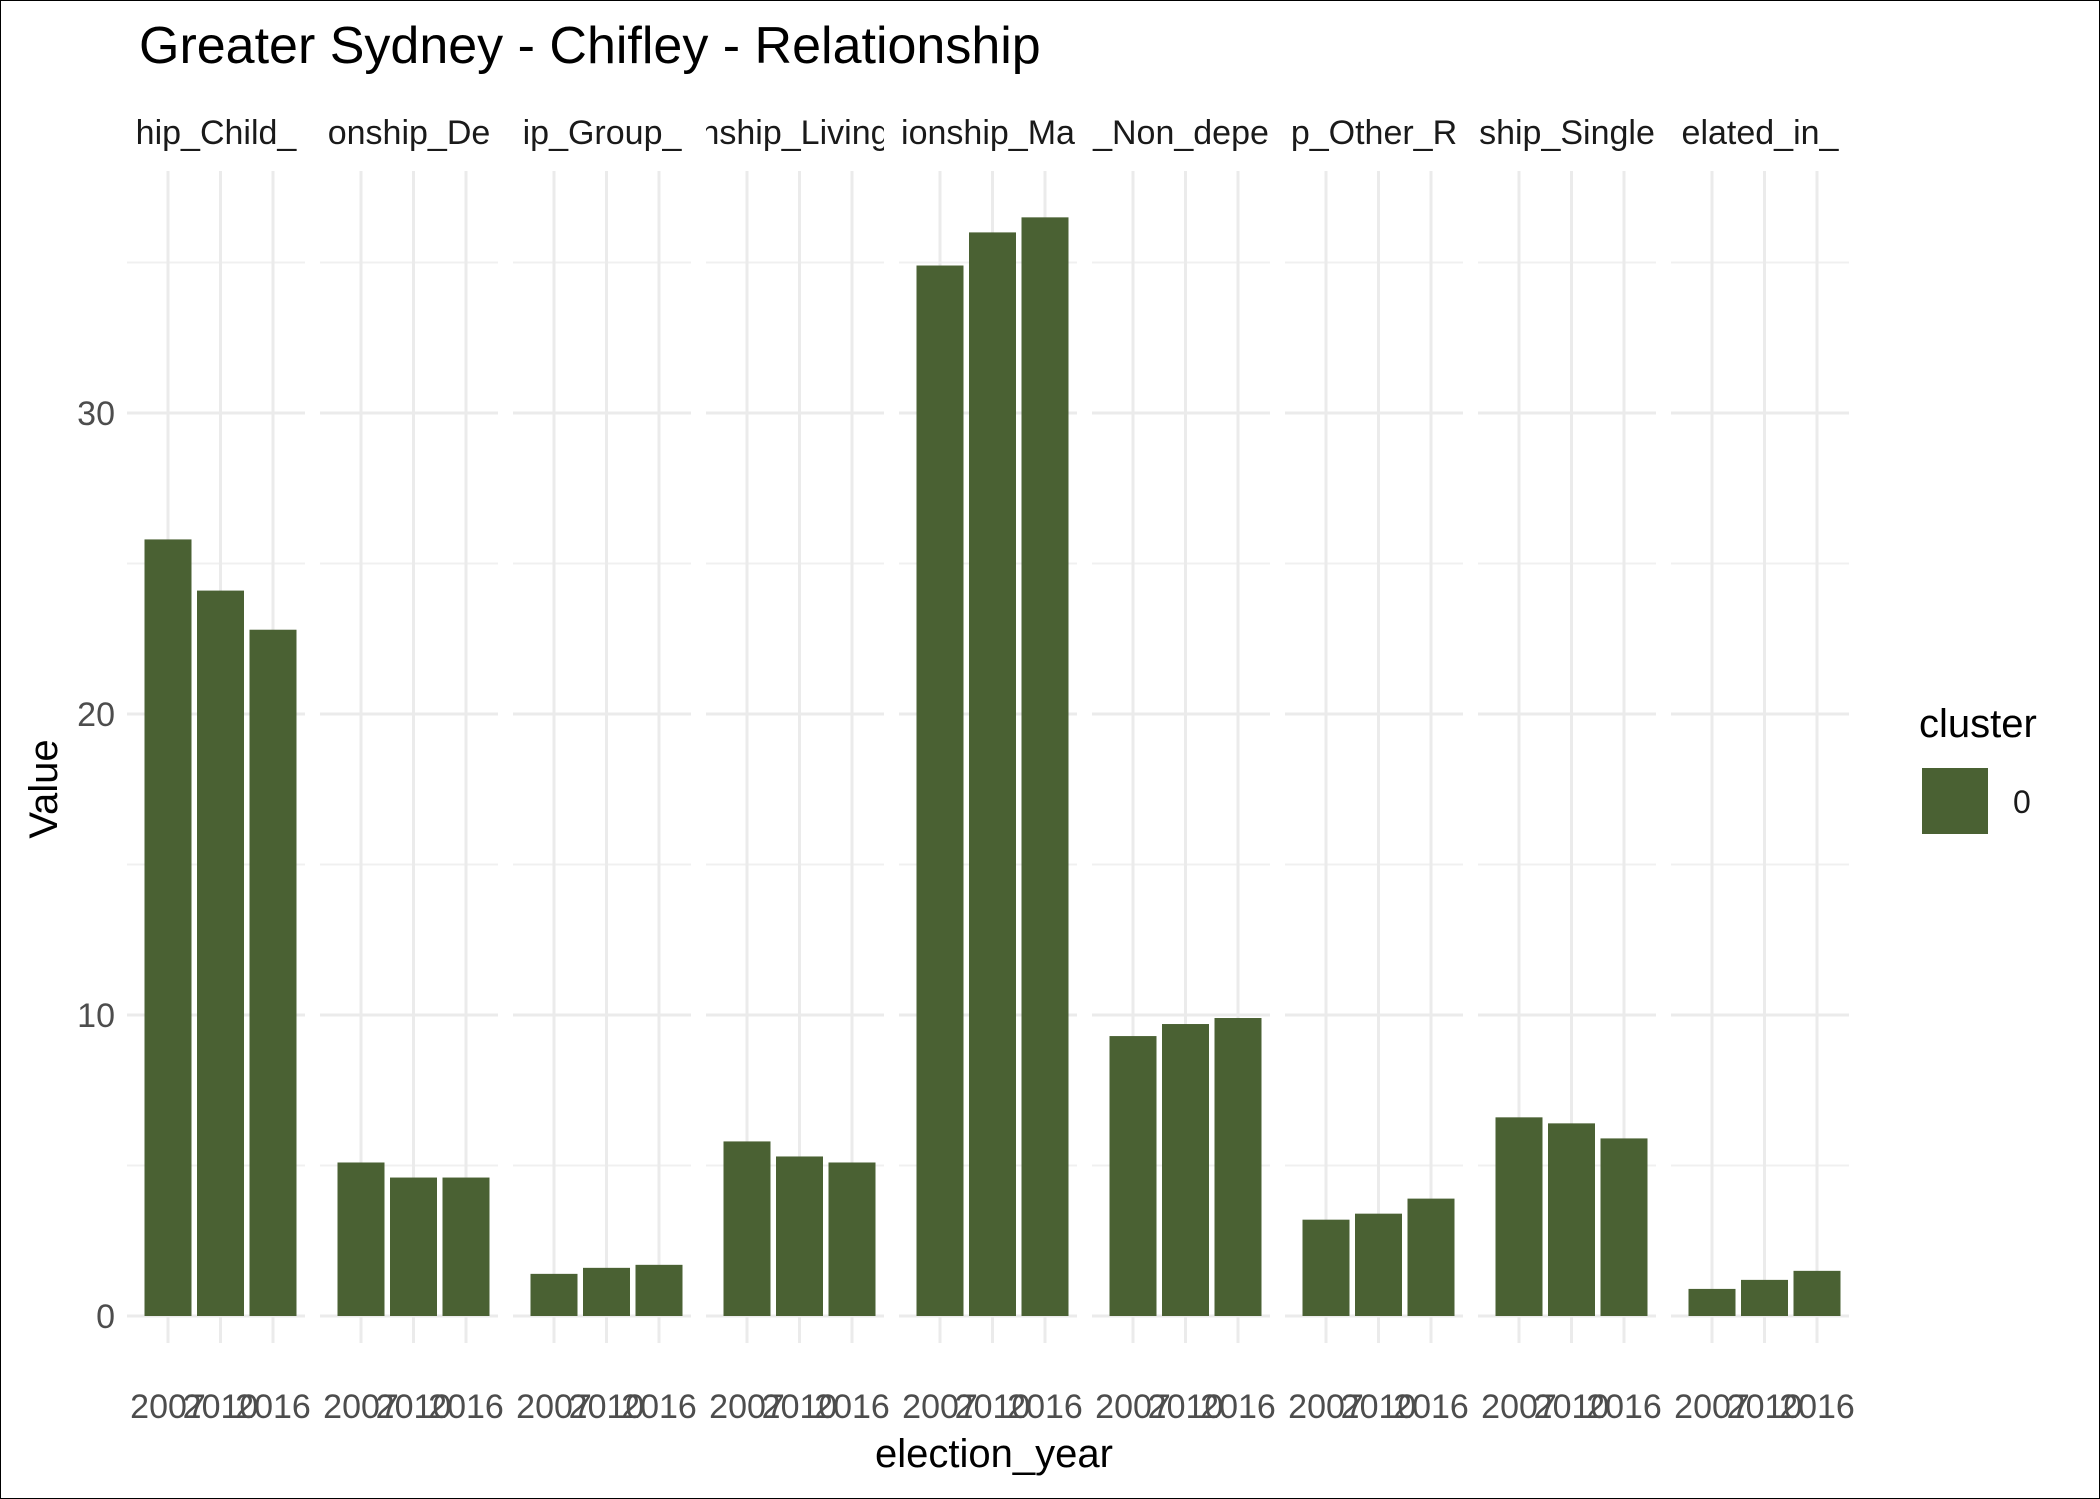 The width and height of the screenshot is (2100, 1499). I want to click on facet-strip-label: ionship_Ma, so click(988, 133).